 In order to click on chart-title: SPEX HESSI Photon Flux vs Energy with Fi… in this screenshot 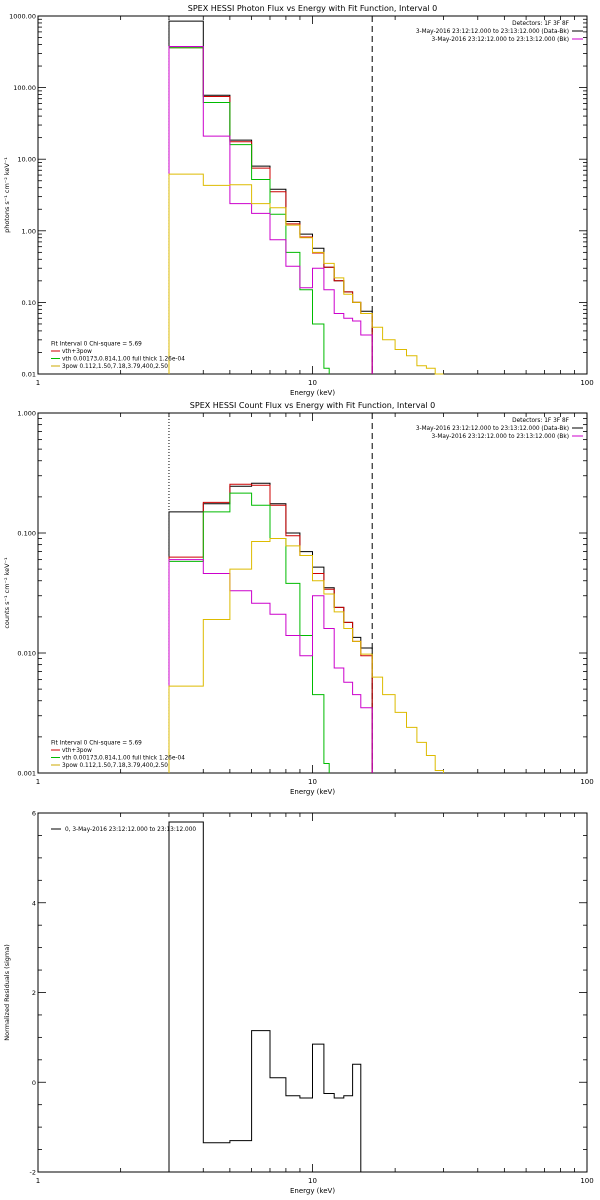, I will do `click(313, 8)`.